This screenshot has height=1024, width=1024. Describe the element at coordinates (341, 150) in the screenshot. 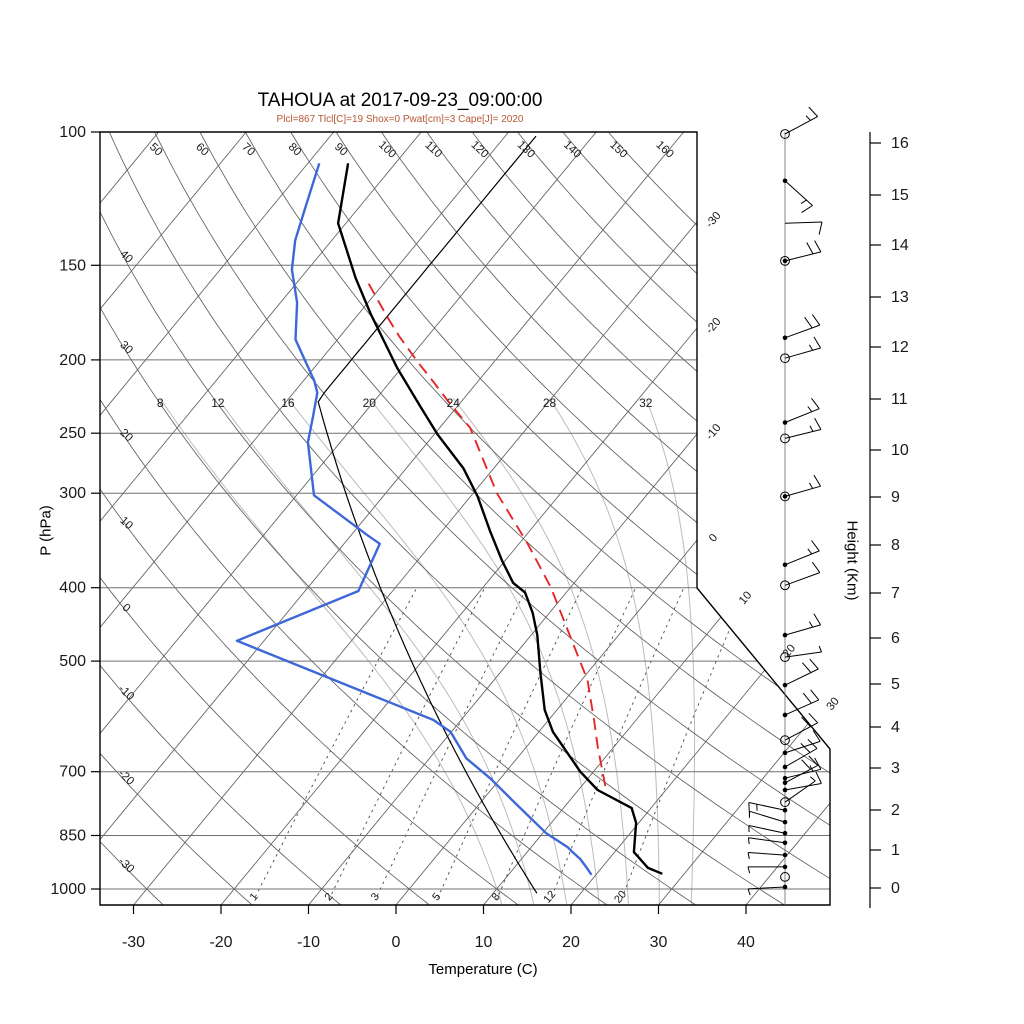

I see `svg-text: 90` at that location.